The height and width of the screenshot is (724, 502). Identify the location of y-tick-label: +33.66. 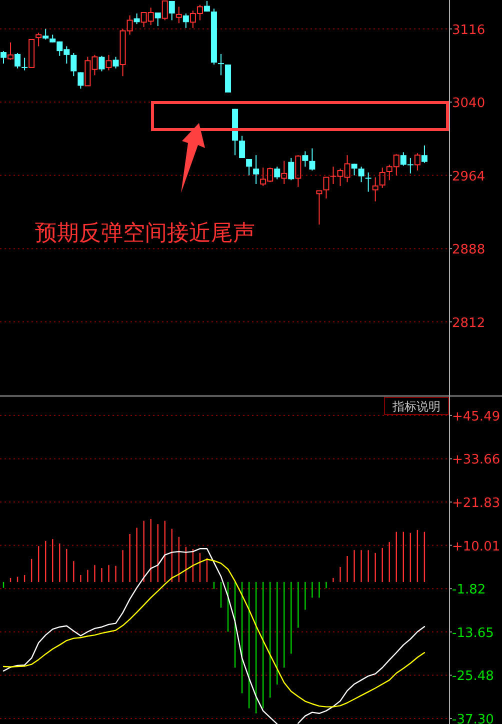
(476, 460).